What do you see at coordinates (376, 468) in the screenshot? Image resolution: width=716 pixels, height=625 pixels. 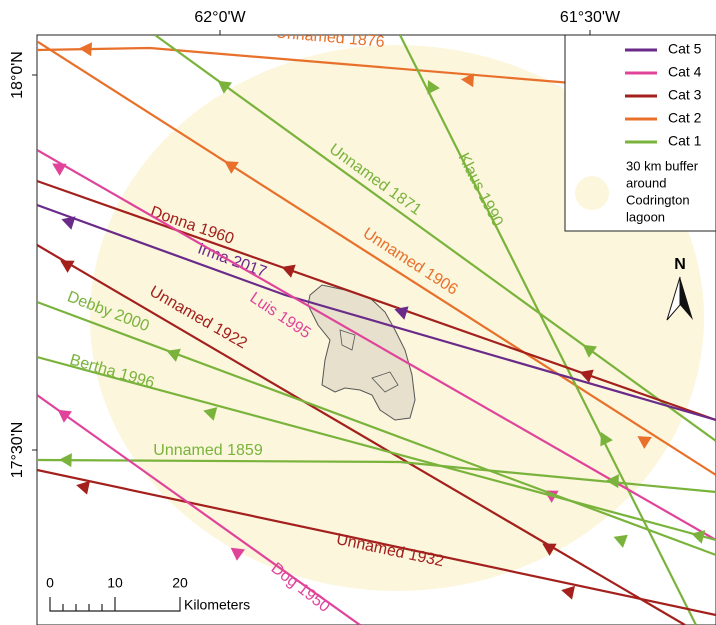 I see `storm-track: Unnamed 1859` at bounding box center [376, 468].